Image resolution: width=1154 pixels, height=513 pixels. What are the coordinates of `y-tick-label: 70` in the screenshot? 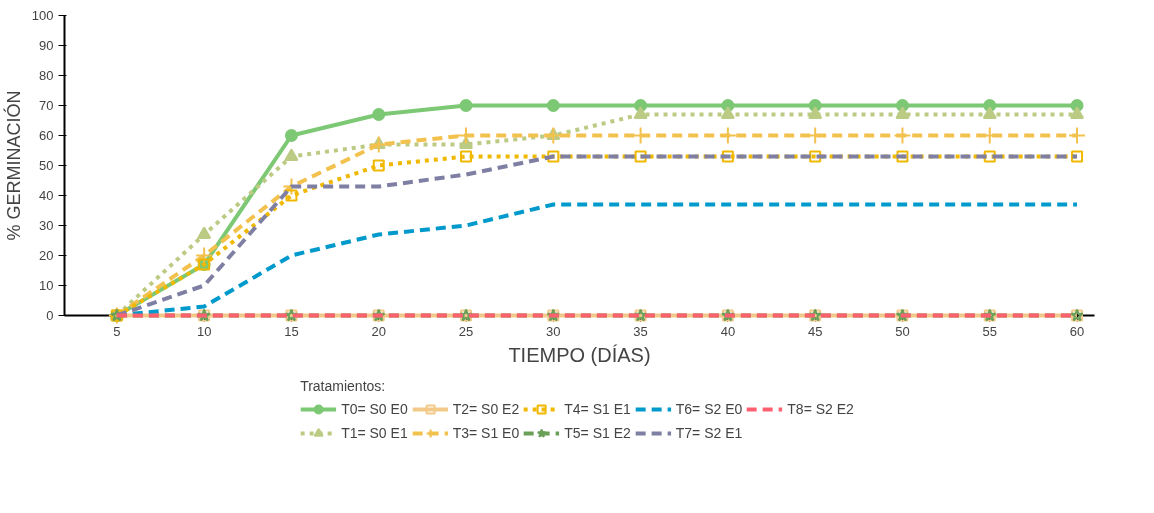 It's located at (46, 105).